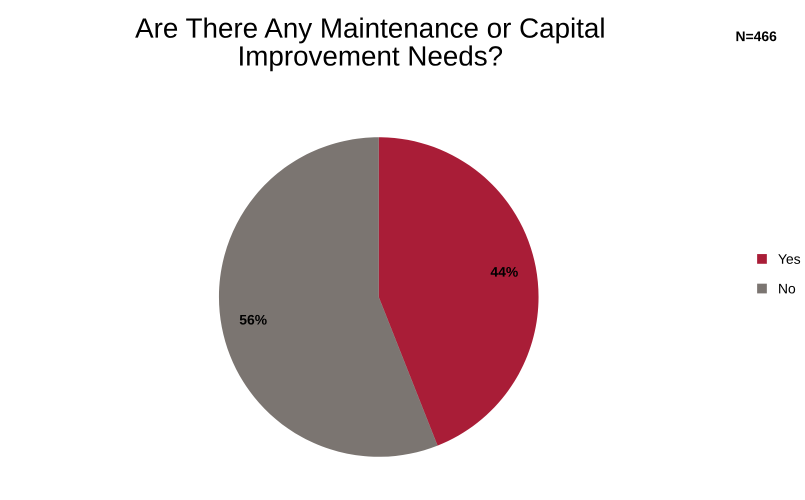 The image size is (805, 500). I want to click on text: N=466, so click(756, 36).